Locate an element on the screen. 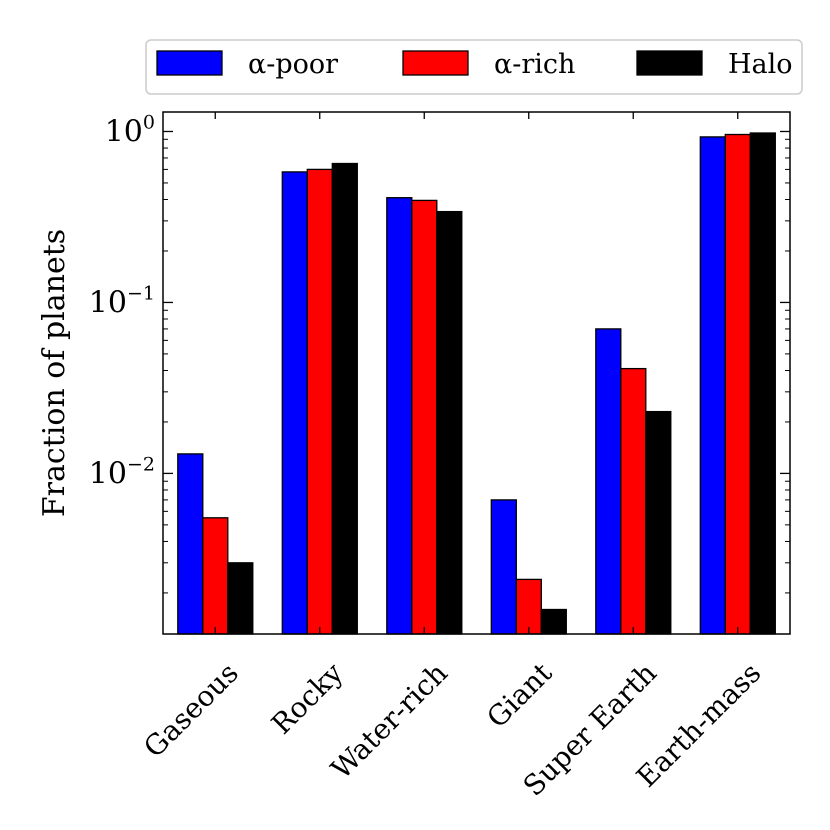  legend: α-poor α-rich Halo is located at coordinates (474, 67).